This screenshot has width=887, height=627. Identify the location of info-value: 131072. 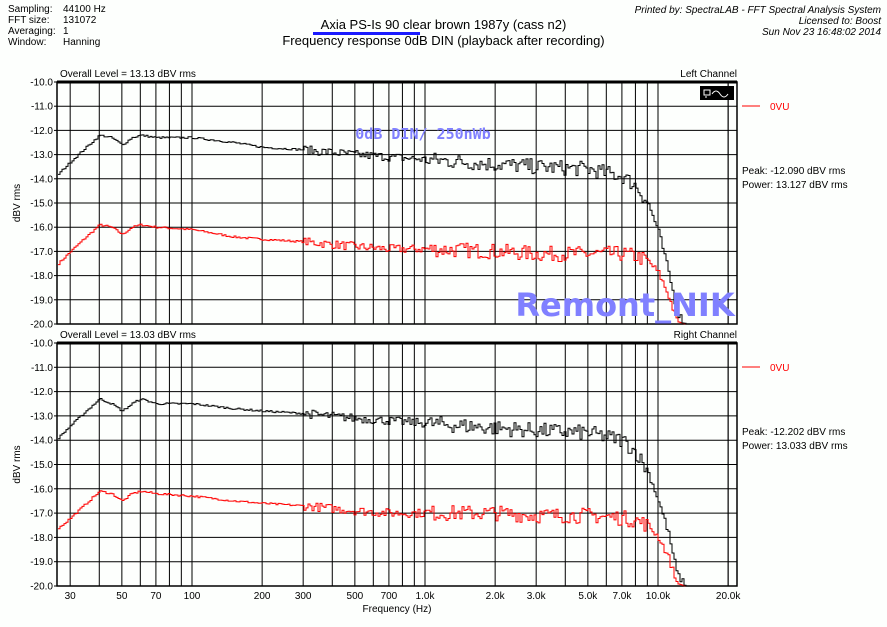
(80, 20).